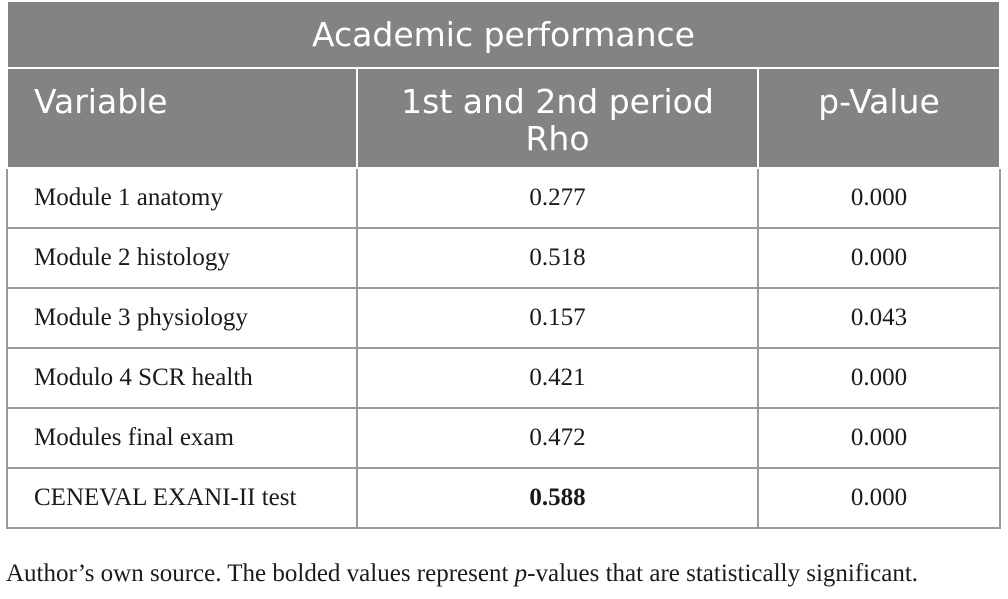  I want to click on table-row: Modules final exam 0.472 0.000, so click(503, 438).